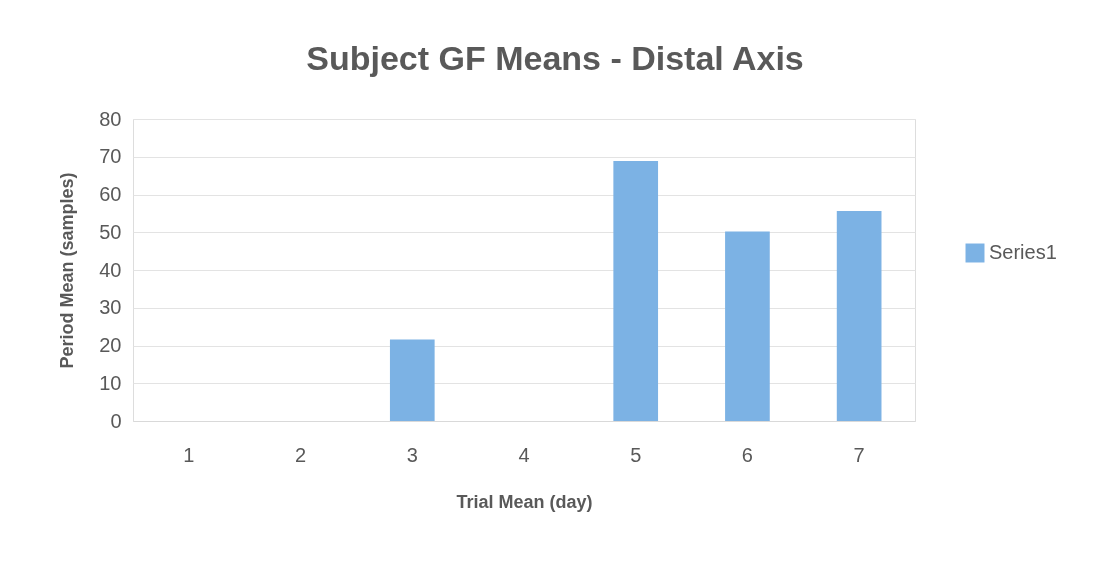 The image size is (1096, 572). Describe the element at coordinates (110, 307) in the screenshot. I see `y-tick-label: 30` at that location.